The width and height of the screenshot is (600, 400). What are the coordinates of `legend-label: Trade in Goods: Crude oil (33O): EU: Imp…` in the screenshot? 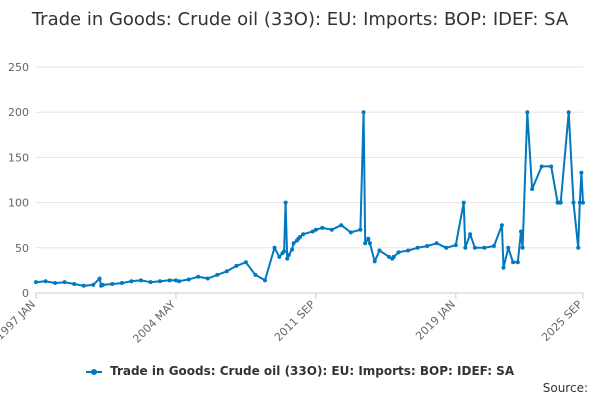 It's located at (312, 371).